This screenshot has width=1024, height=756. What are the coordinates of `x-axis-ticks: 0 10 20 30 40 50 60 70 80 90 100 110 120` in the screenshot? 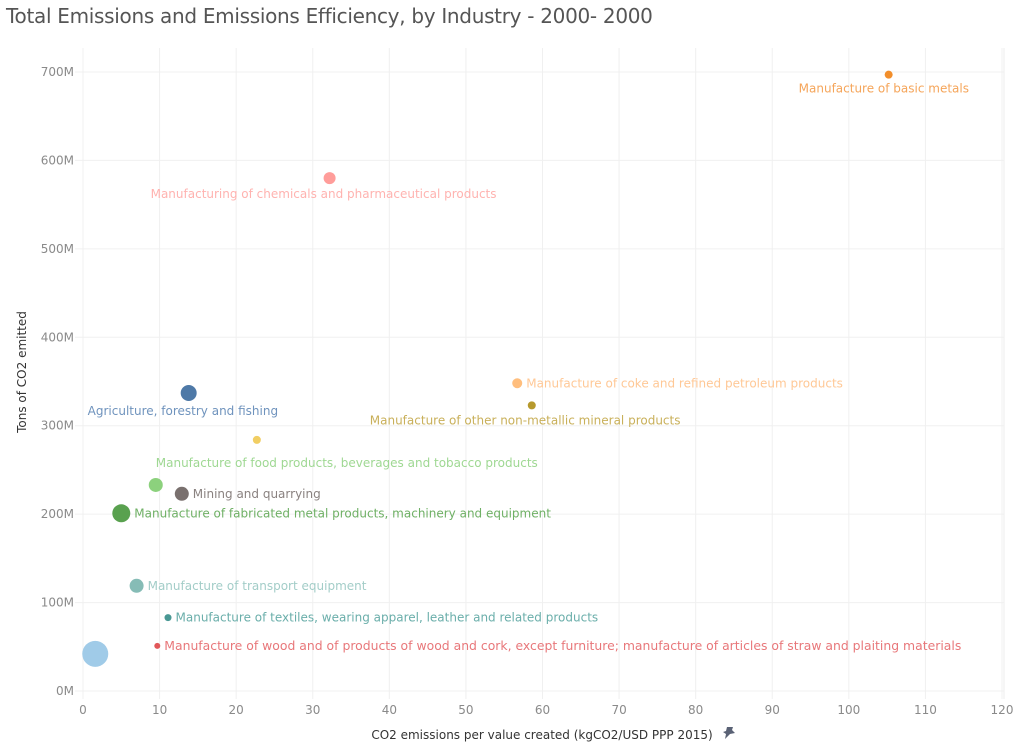 It's located at (546, 710).